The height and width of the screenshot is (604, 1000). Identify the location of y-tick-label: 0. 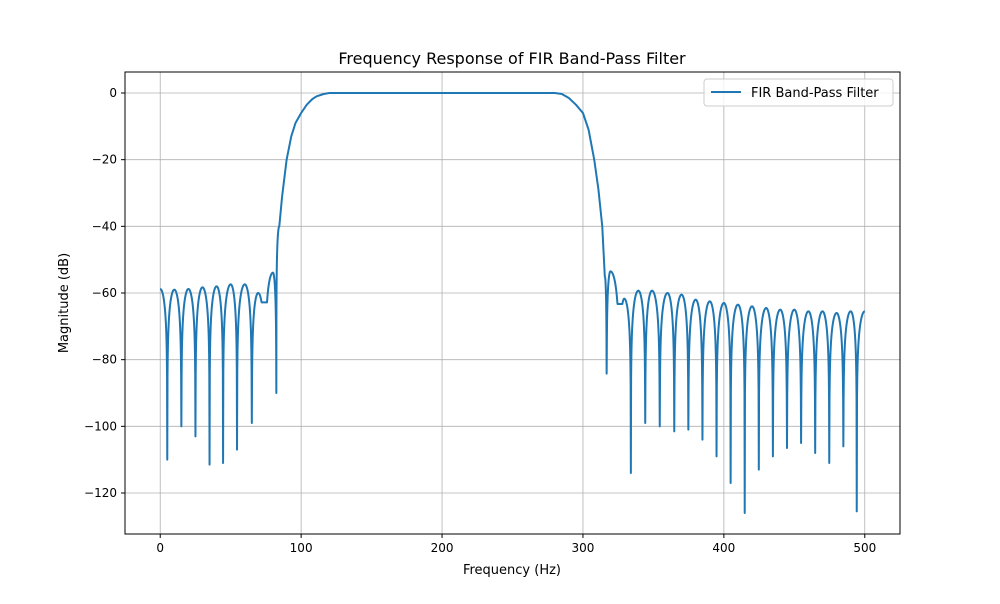
(113, 93).